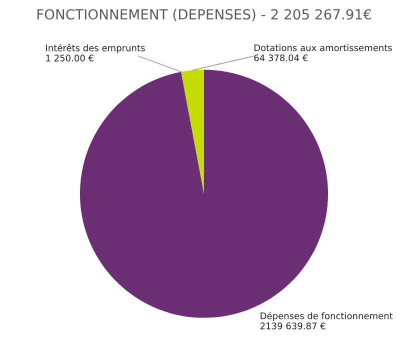  What do you see at coordinates (323, 48) in the screenshot?
I see `slice-label: Dotations aux amortissements` at bounding box center [323, 48].